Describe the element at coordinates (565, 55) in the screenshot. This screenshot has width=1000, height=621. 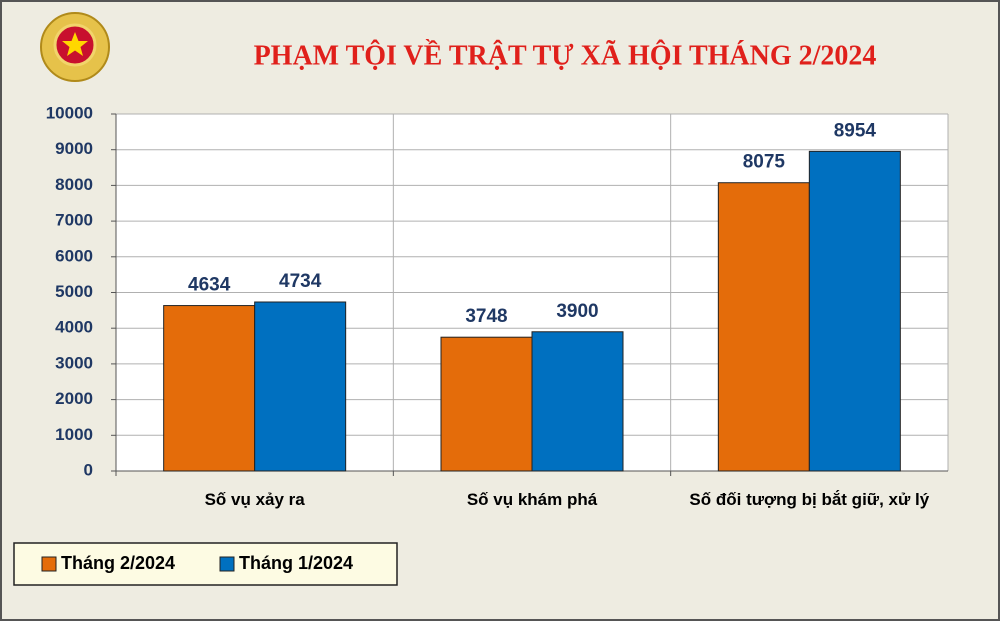
I see `chart-title: PHẠM TỘI VỀ TRẬT TỰ XÃ HỘI THÁNG 2/2024` at that location.